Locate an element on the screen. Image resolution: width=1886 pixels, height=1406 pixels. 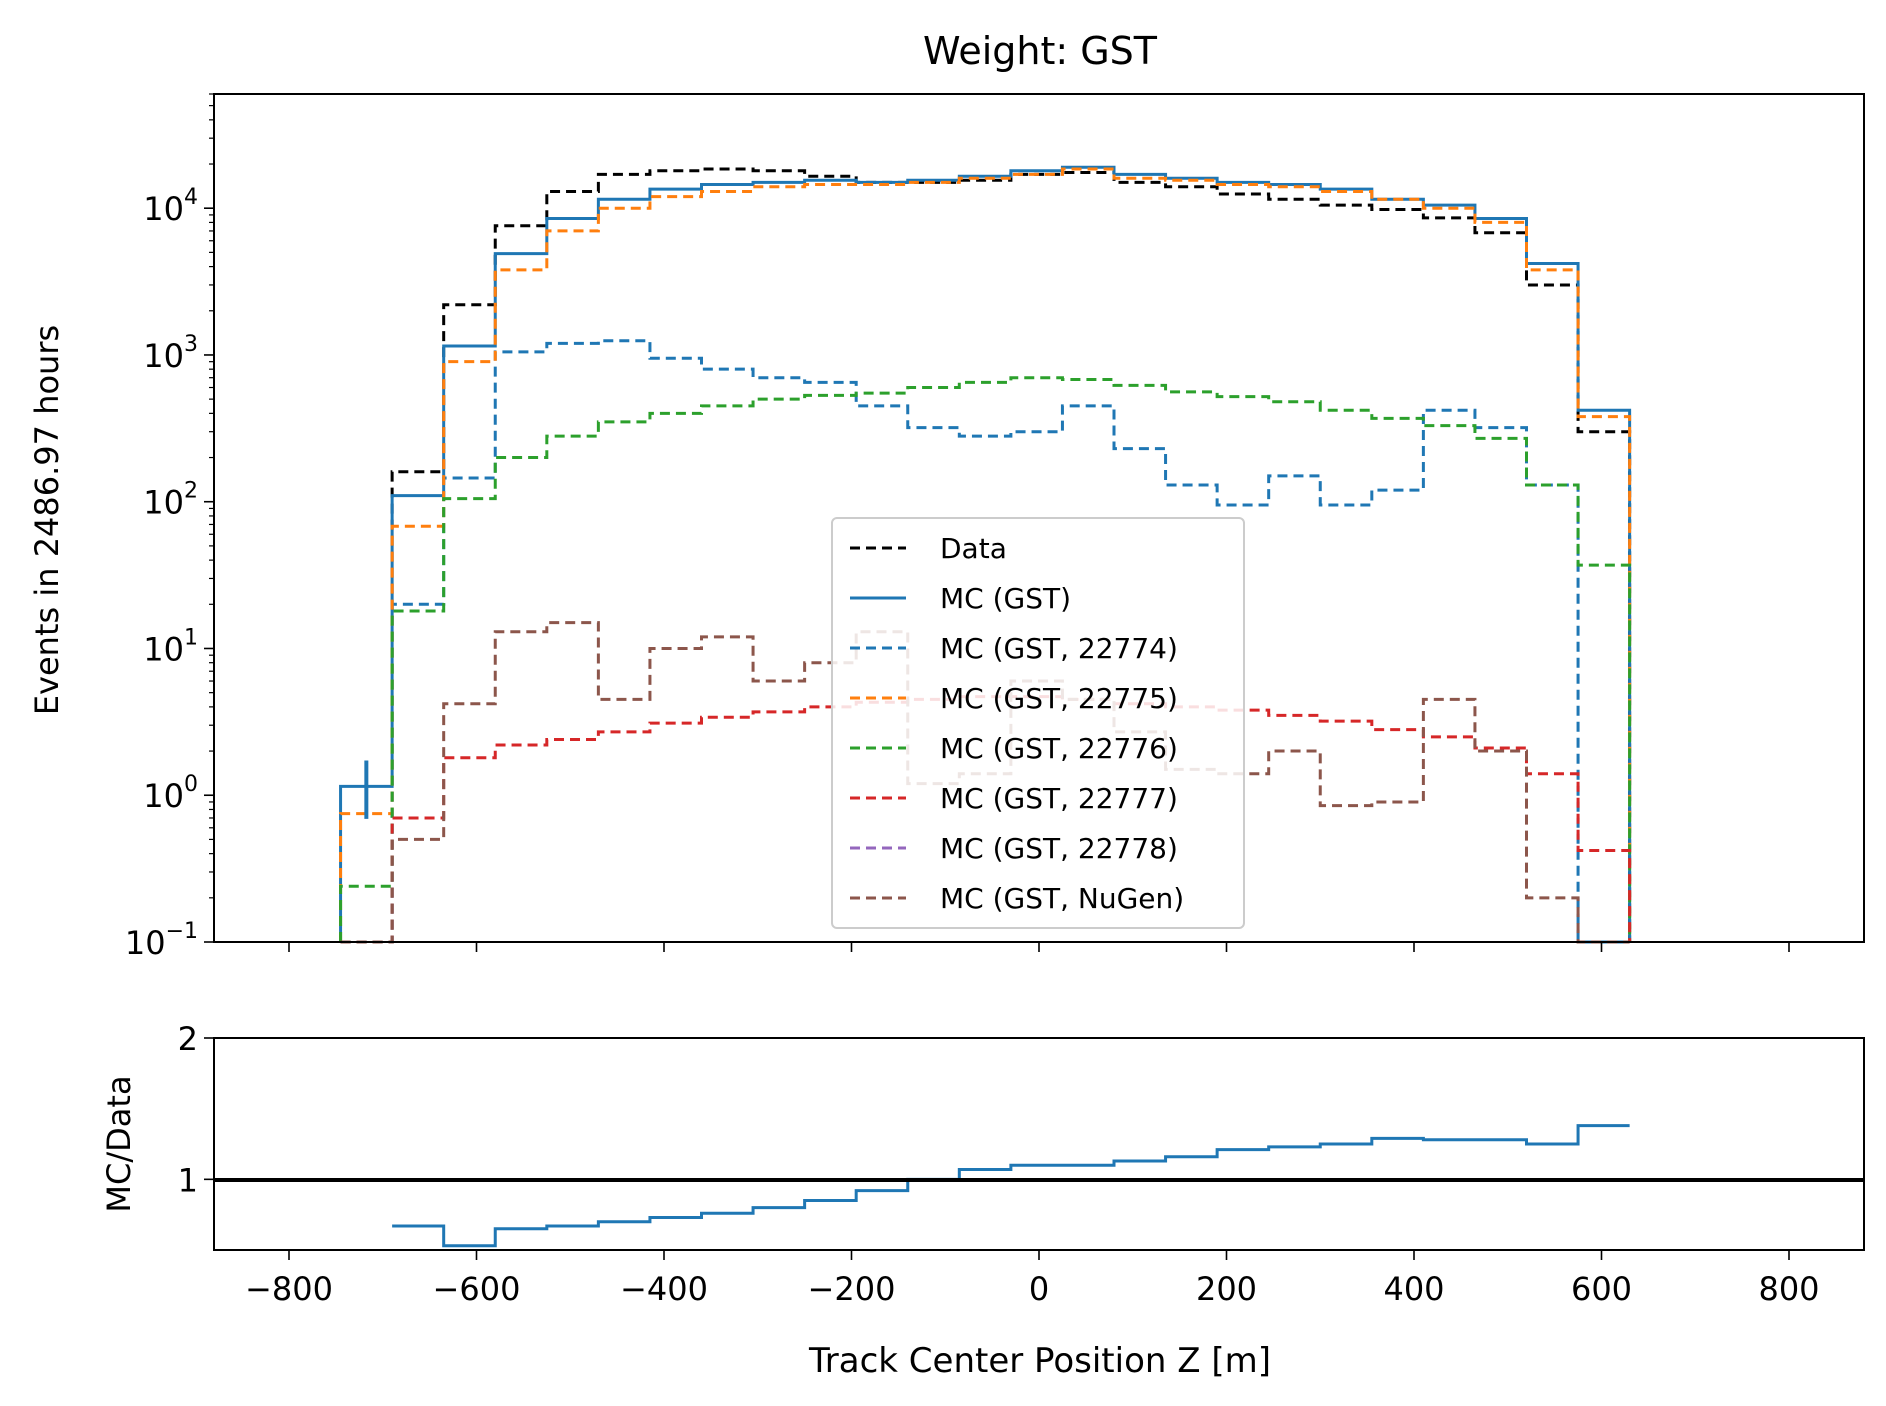
x-tick-label: 800 is located at coordinates (1788, 1289).